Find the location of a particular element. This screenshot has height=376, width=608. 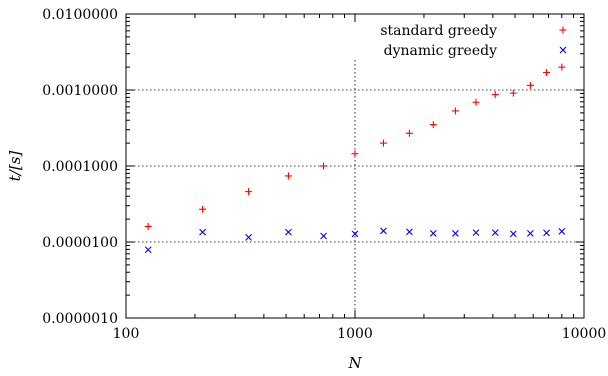

y-tick-label: 0.0010000 is located at coordinates (80, 91).